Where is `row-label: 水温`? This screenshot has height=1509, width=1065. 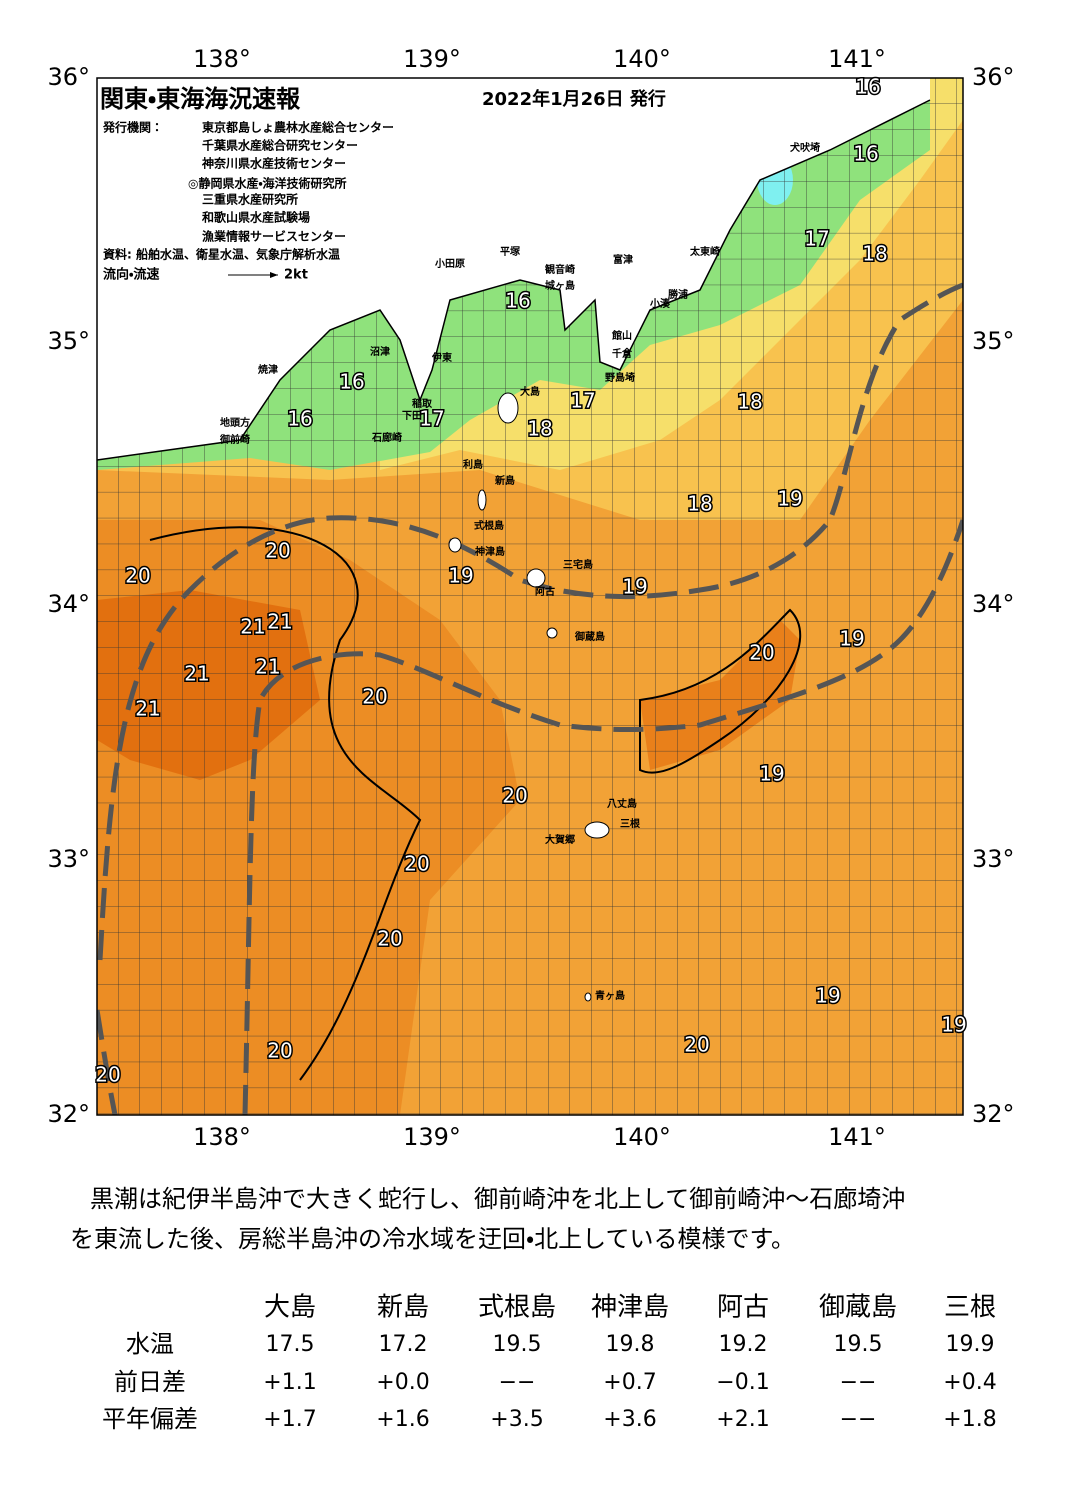
row-label: 水温 is located at coordinates (150, 1344).